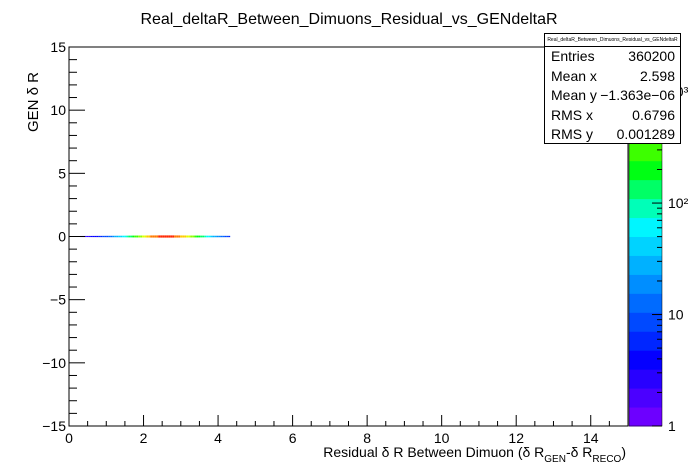 Image resolution: width=698 pixels, height=474 pixels. I want to click on stats-row-rms-x: RMS x 0.6796, so click(612, 116).